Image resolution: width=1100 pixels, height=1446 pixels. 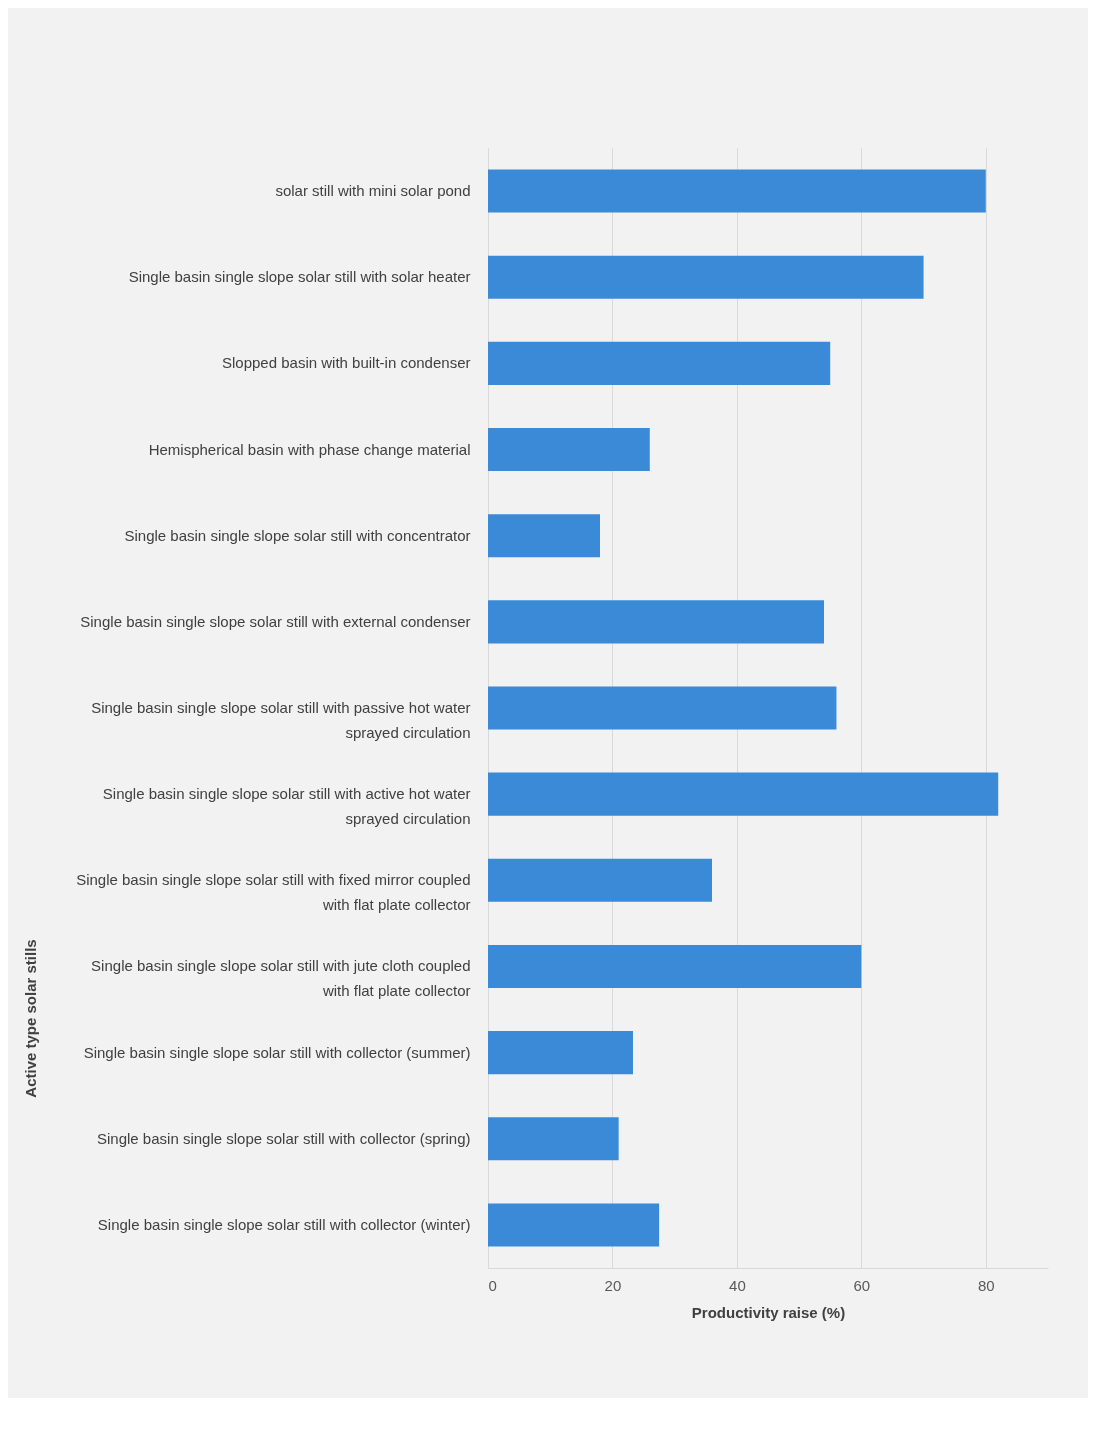 I want to click on y-tick-label: Single basin single slope solar still with fixed mirror coupled with flat plate collector, so click(x=273, y=892).